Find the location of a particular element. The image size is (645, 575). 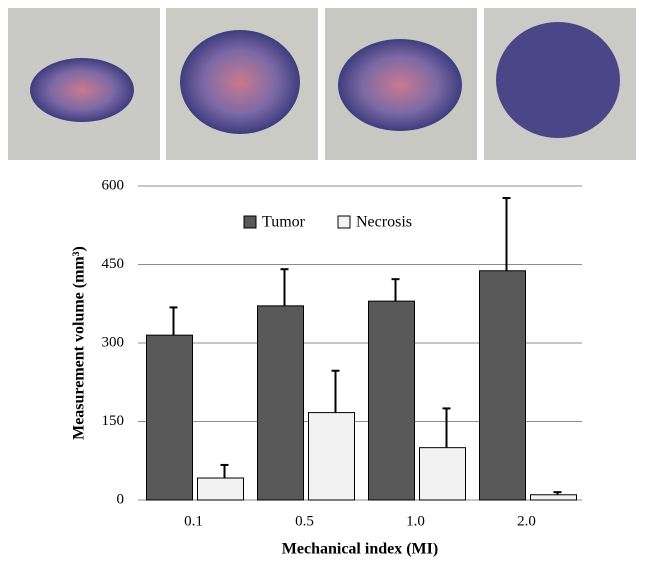

legend-label: Tumor is located at coordinates (284, 222).